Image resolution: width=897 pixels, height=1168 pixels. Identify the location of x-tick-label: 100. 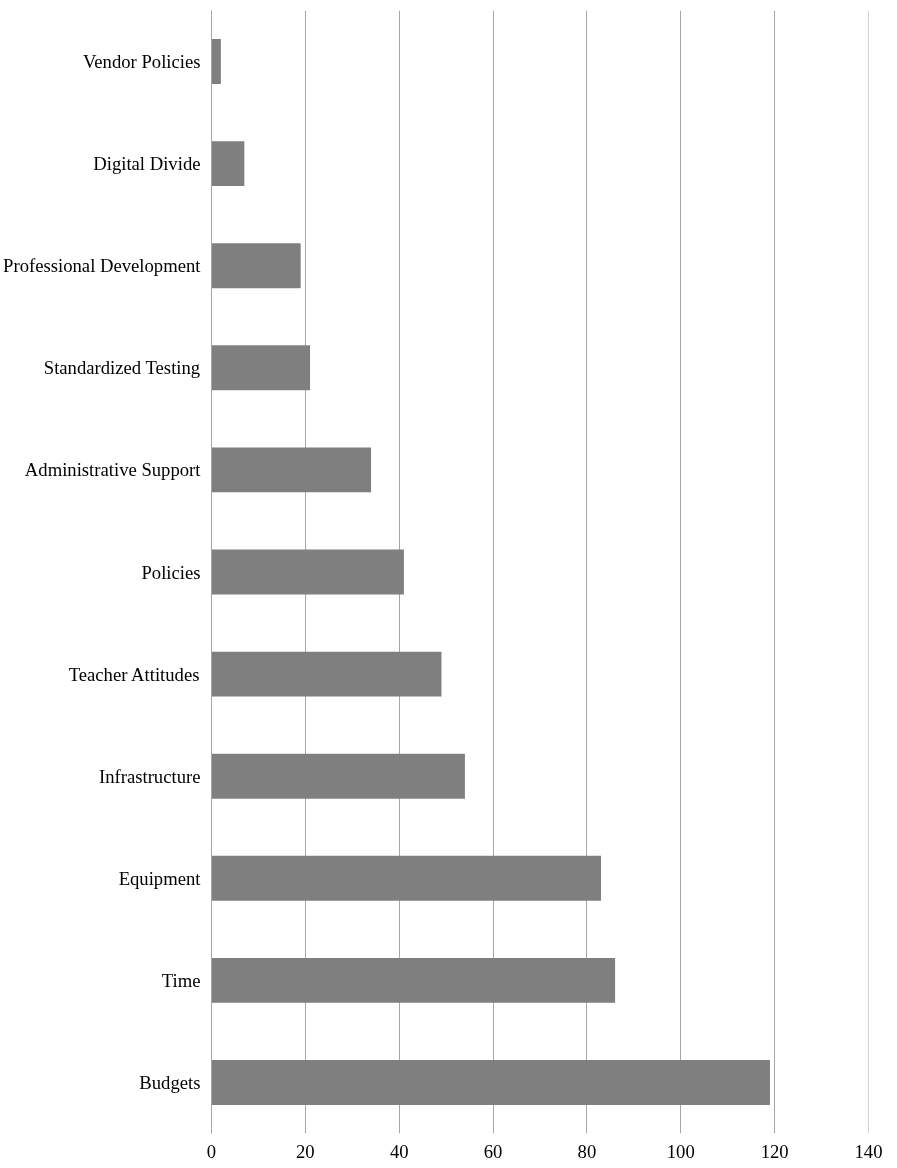
(680, 1151).